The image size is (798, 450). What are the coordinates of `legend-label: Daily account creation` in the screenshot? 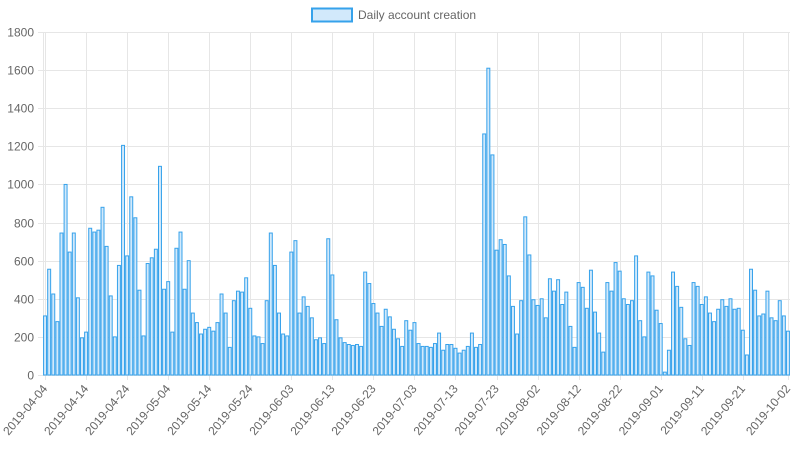 It's located at (417, 15).